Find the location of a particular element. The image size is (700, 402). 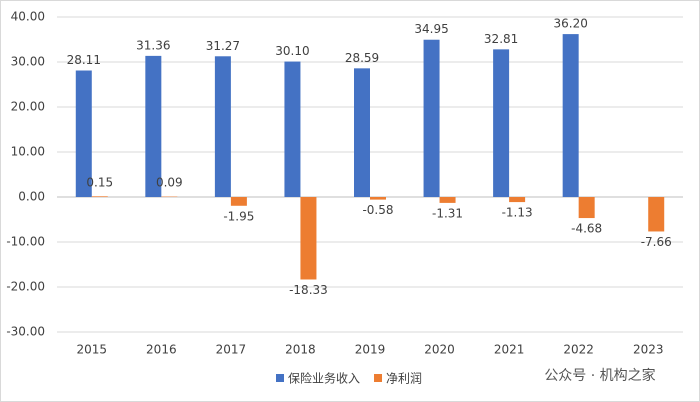

y-tick-label: -20.00 is located at coordinates (25, 287).